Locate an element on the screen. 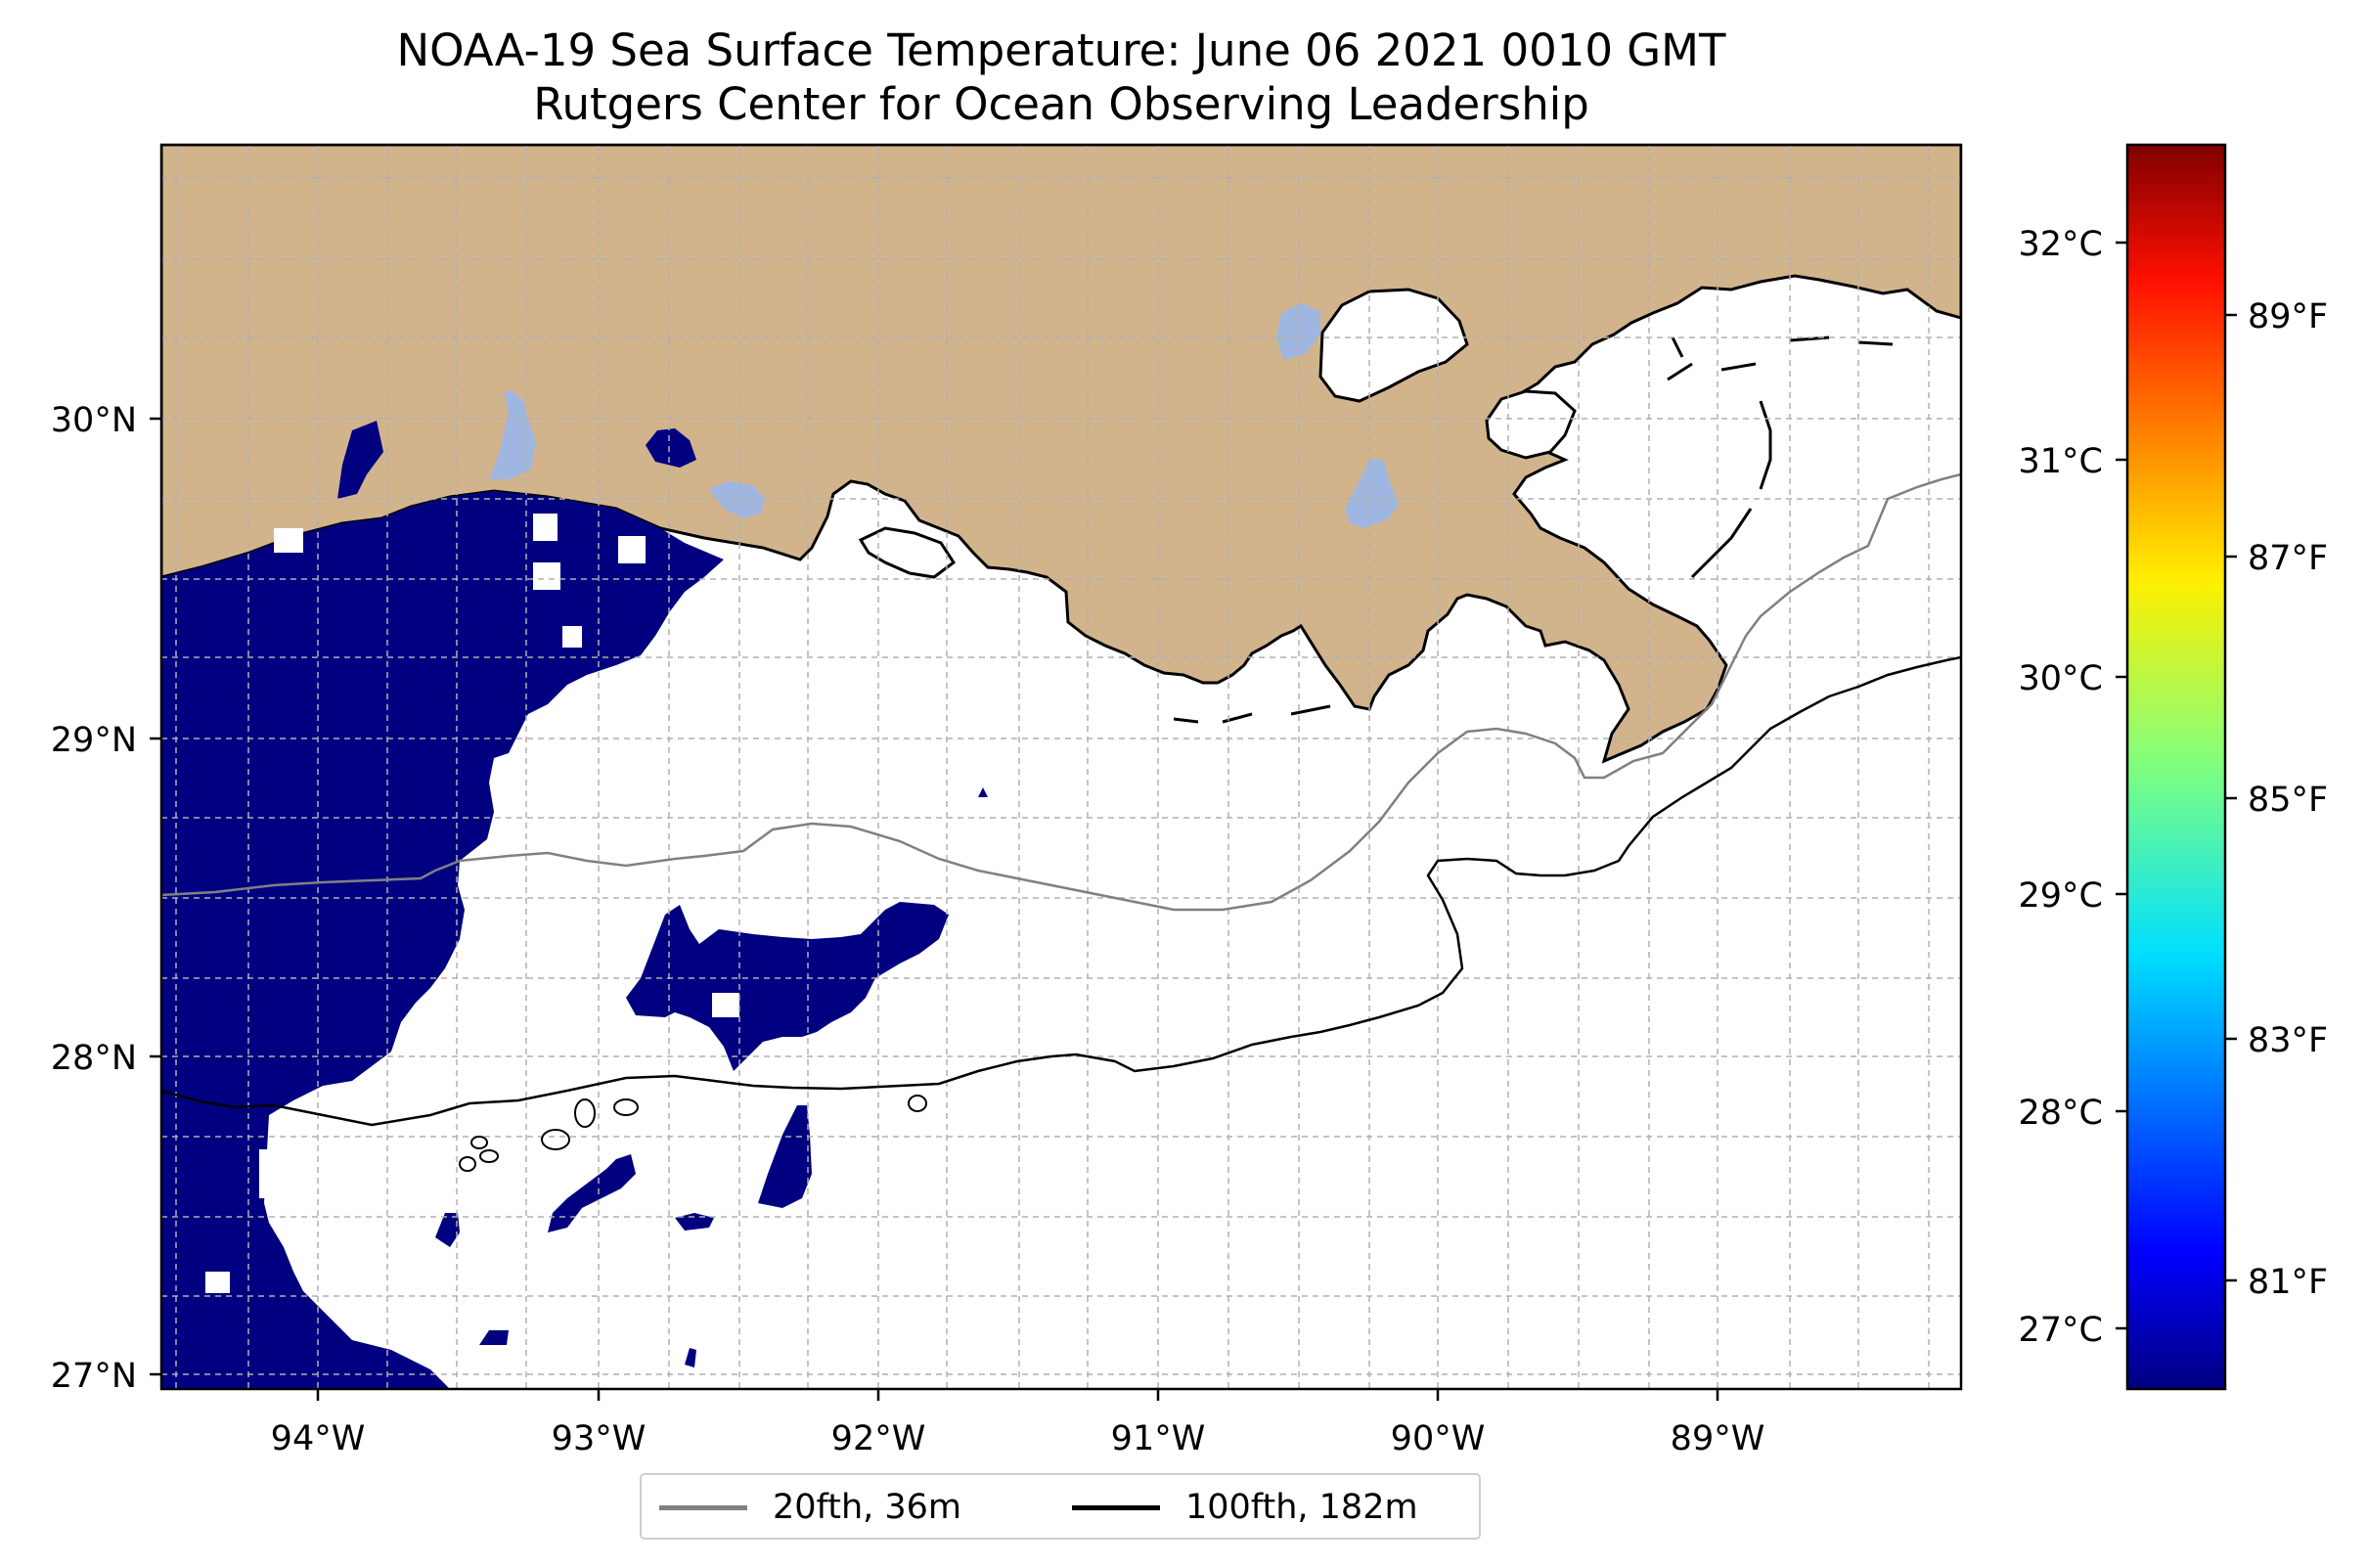  colorbar-celsius-label: 28°C is located at coordinates (2061, 1113).